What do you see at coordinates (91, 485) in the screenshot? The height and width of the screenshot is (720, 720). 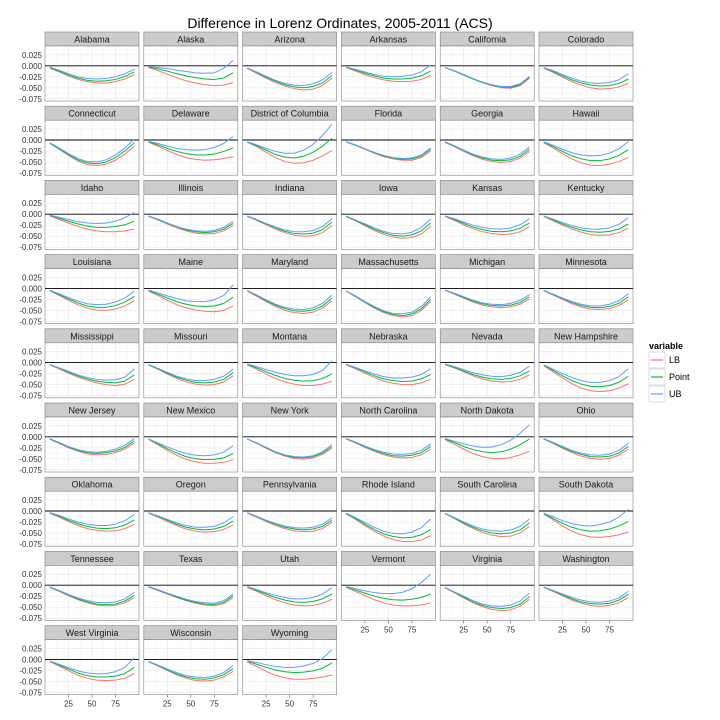 I see `facet-label: Oklahoma` at bounding box center [91, 485].